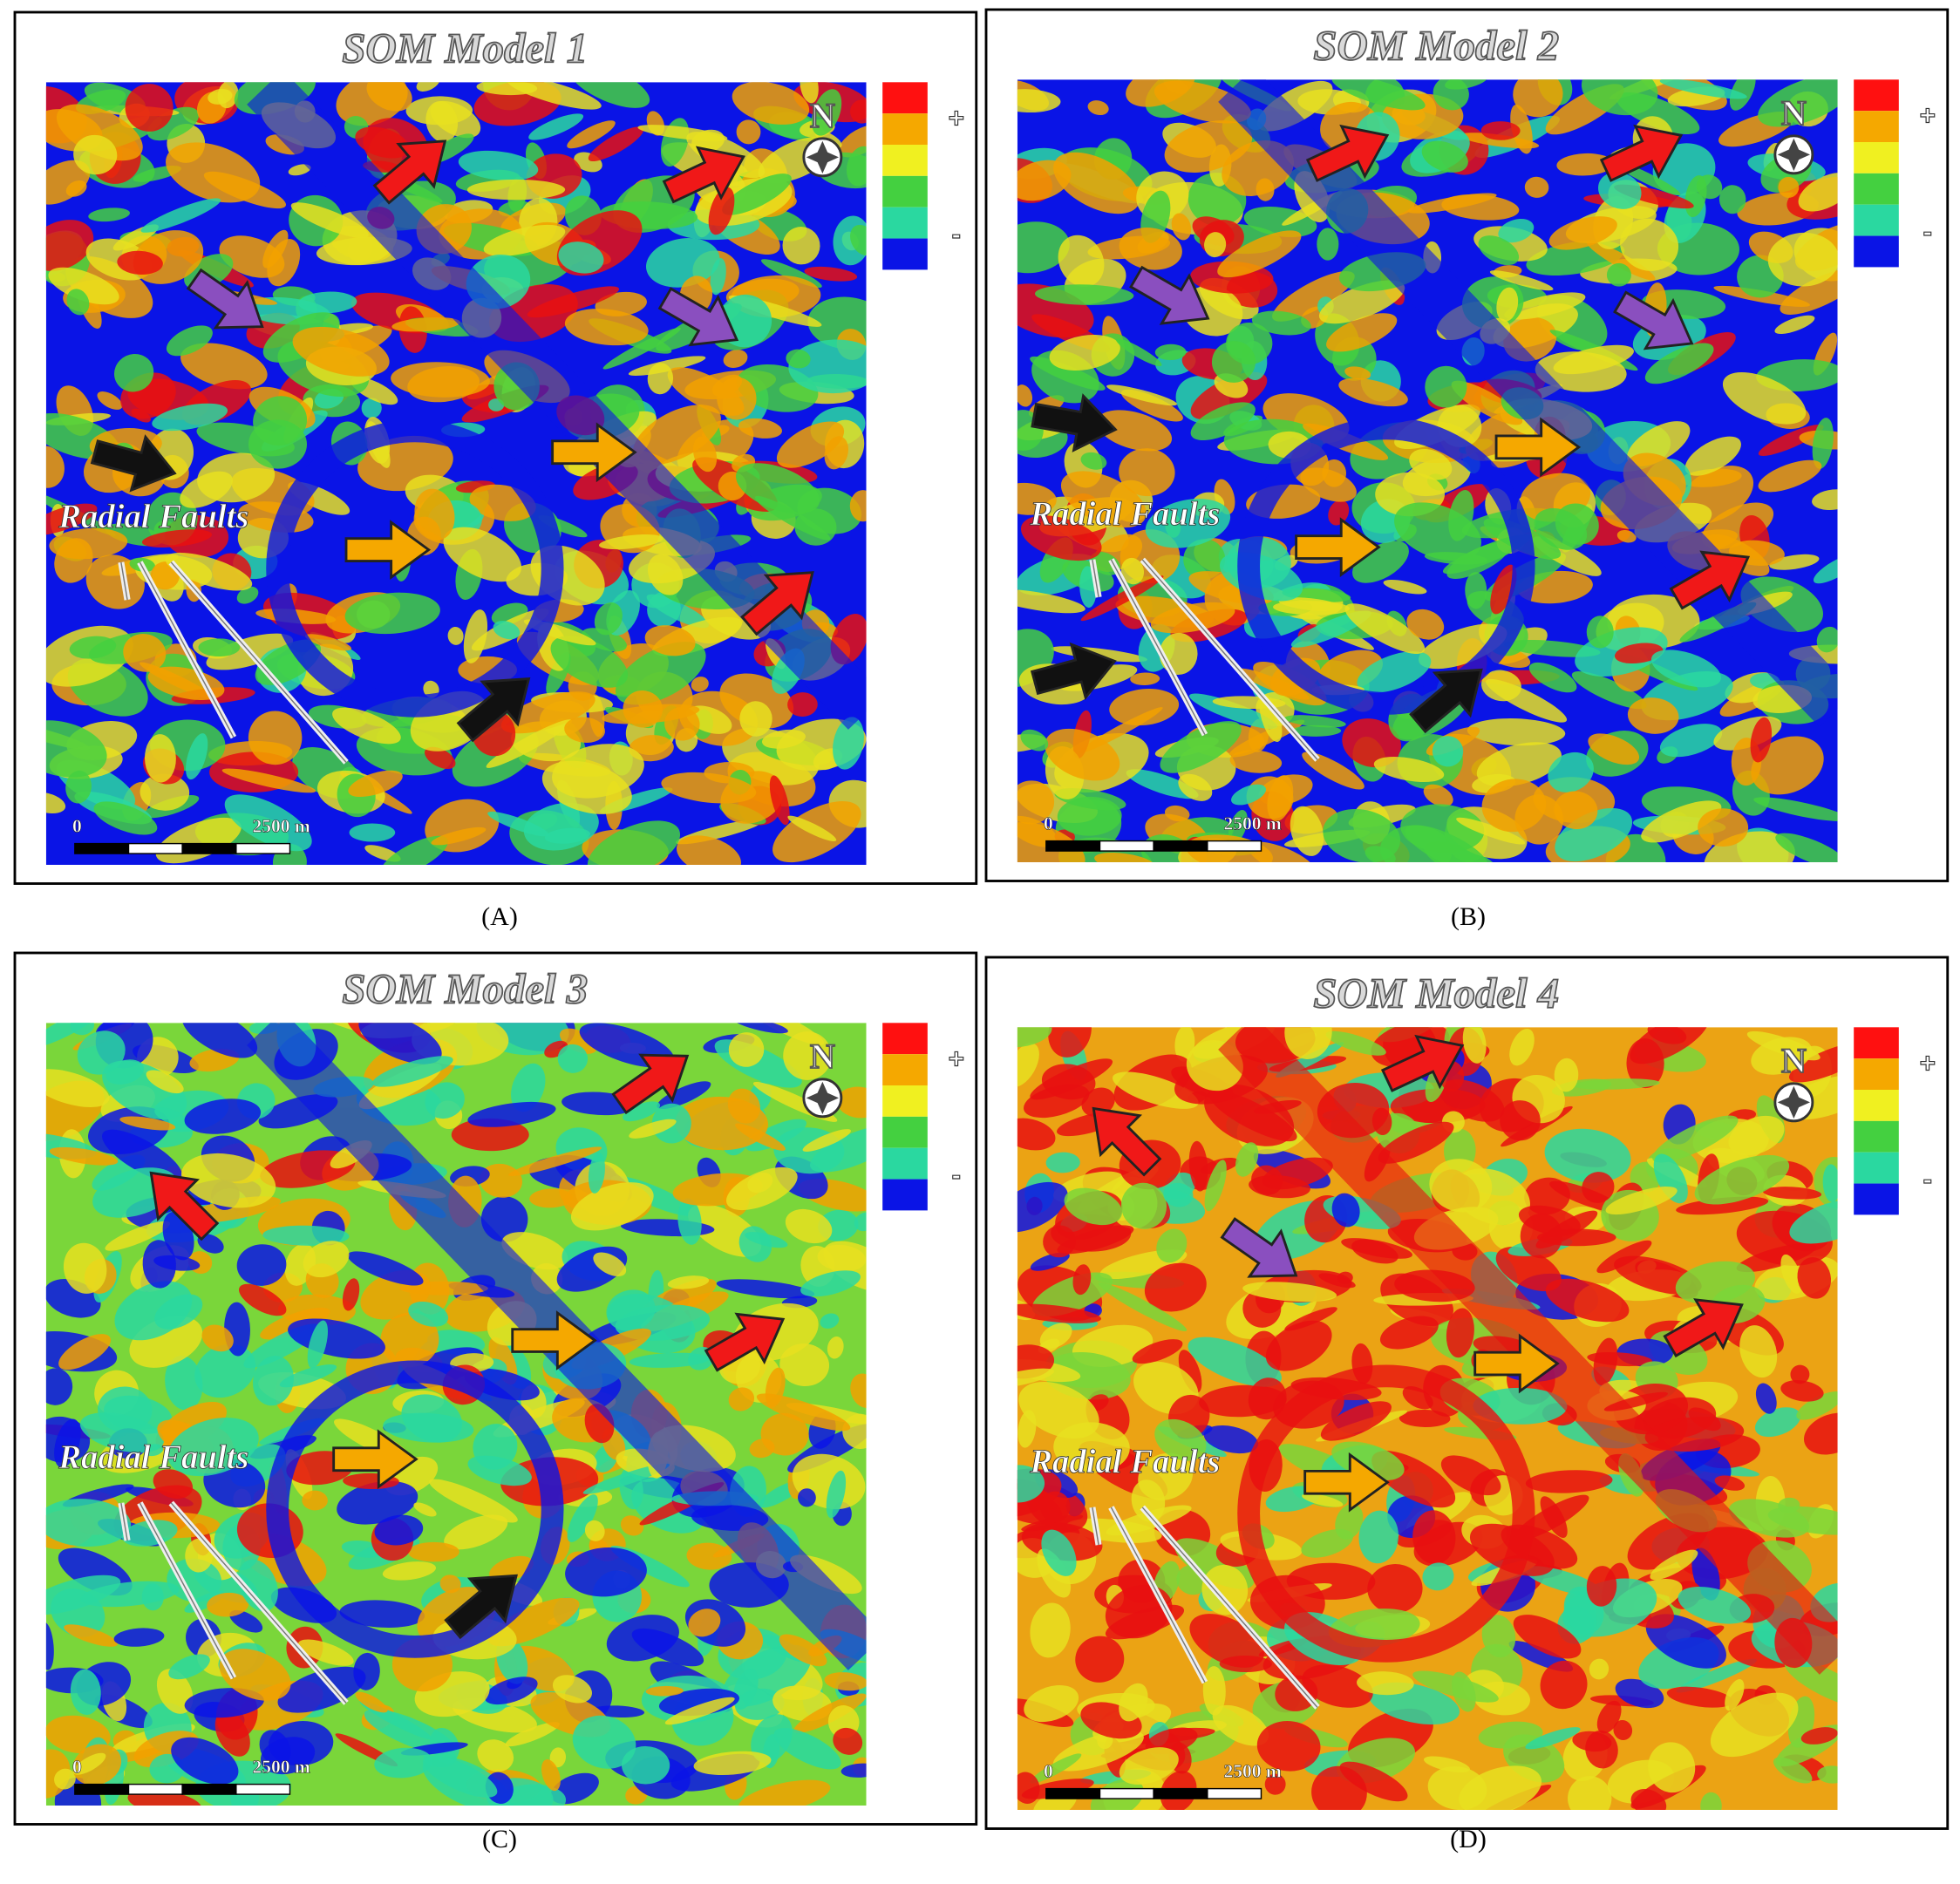  I want to click on fault-pointer-edge, so click(1229, 659).